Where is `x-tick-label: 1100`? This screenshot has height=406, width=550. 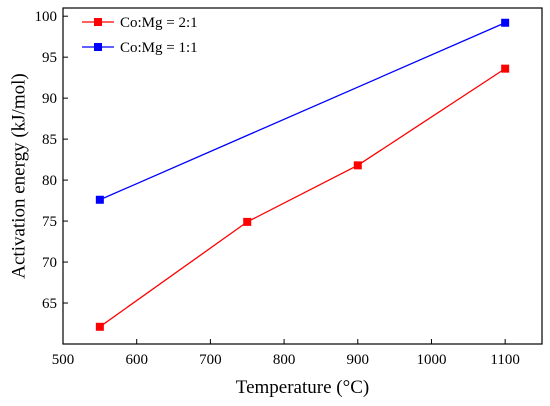
x-tick-label: 1100 is located at coordinates (504, 360).